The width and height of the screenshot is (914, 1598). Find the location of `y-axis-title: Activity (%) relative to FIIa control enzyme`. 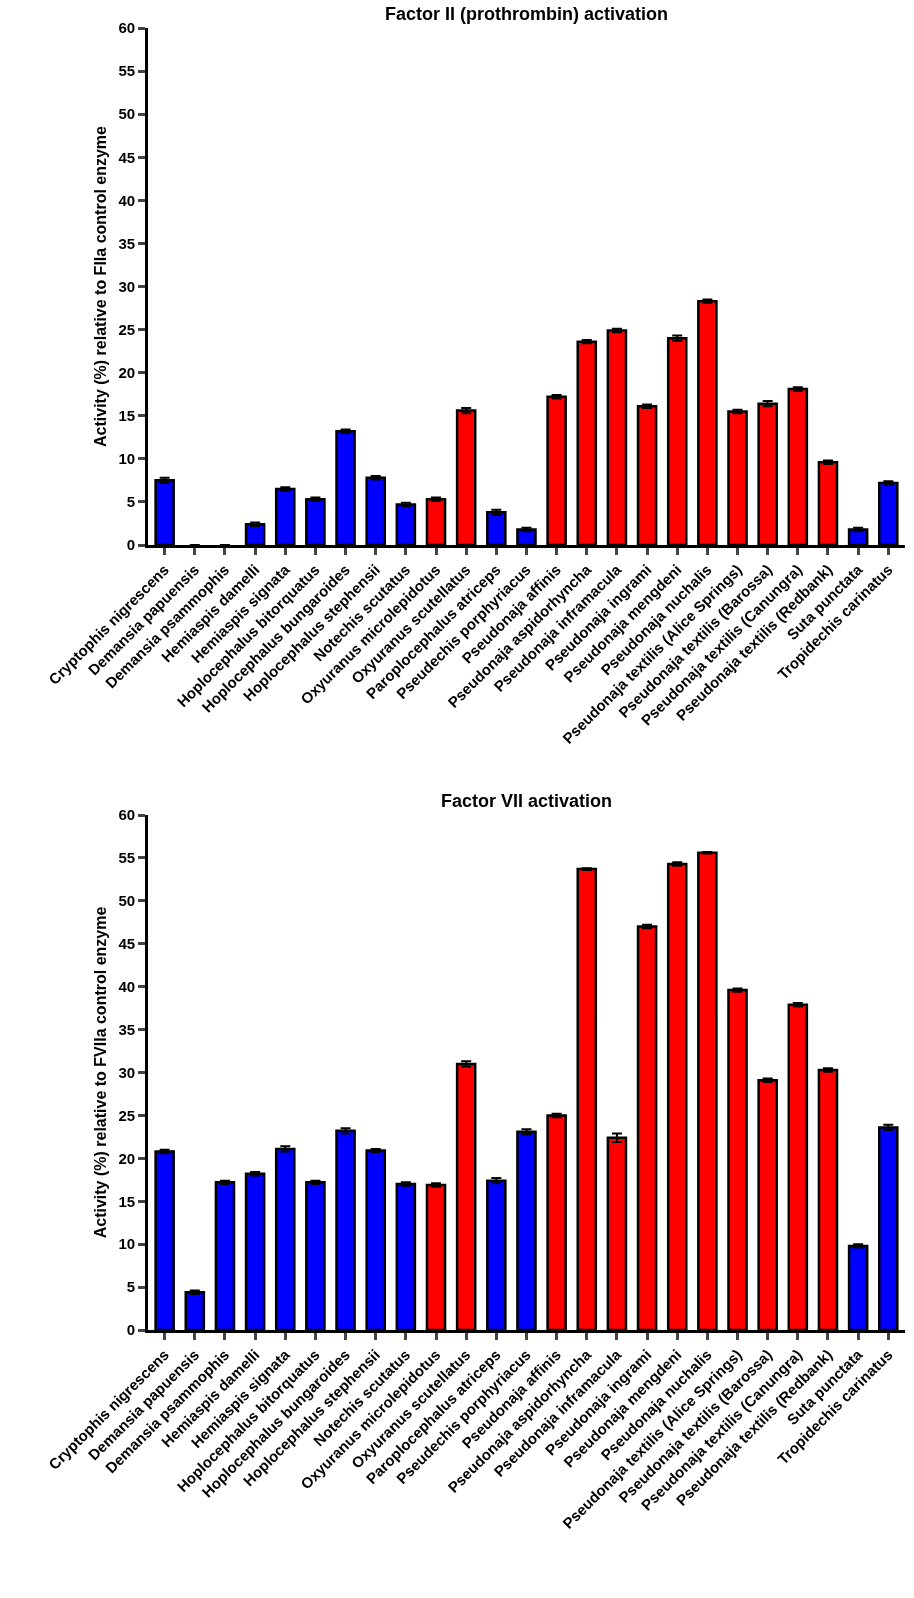

y-axis-title: Activity (%) relative to FIIa control enzyme is located at coordinates (101, 286).